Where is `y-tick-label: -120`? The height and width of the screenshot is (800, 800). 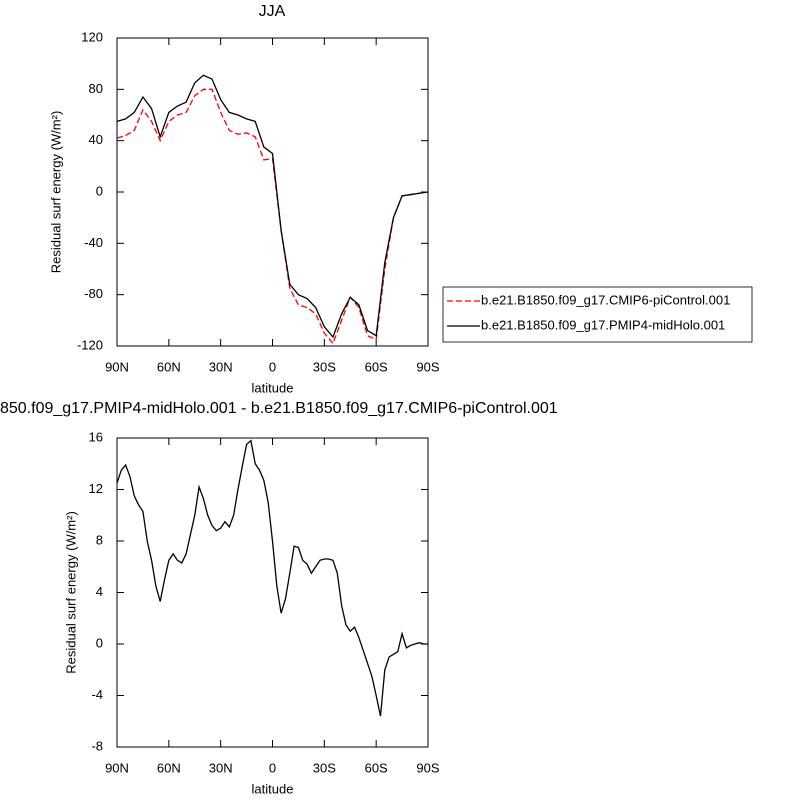 y-tick-label: -120 is located at coordinates (90, 344).